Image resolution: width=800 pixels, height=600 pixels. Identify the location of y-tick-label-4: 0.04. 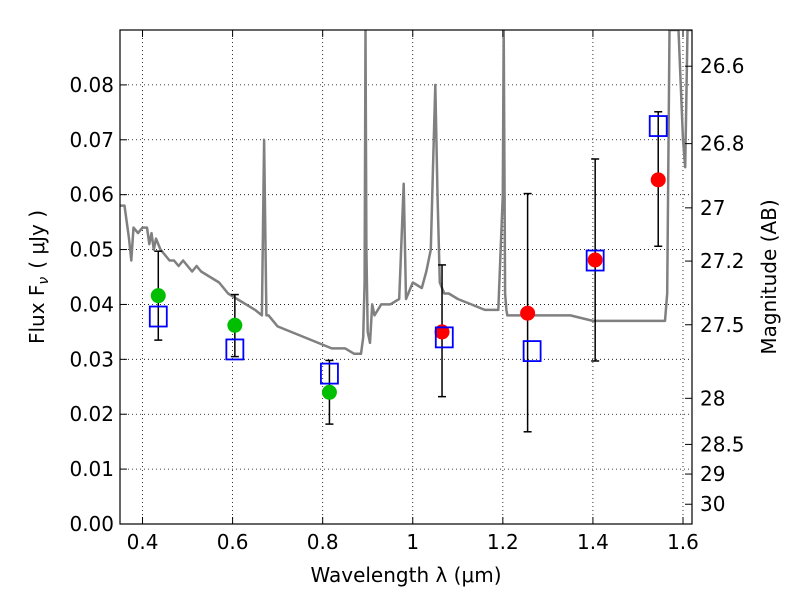
(91, 304).